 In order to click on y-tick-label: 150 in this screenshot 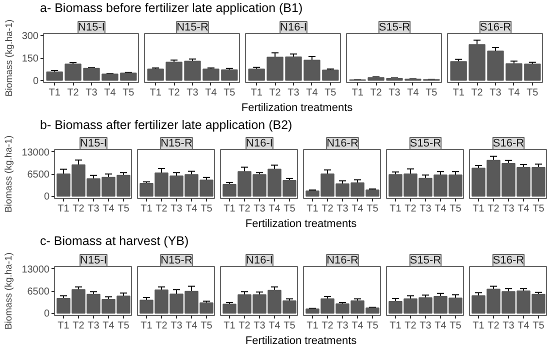, I will do `click(30, 58)`.